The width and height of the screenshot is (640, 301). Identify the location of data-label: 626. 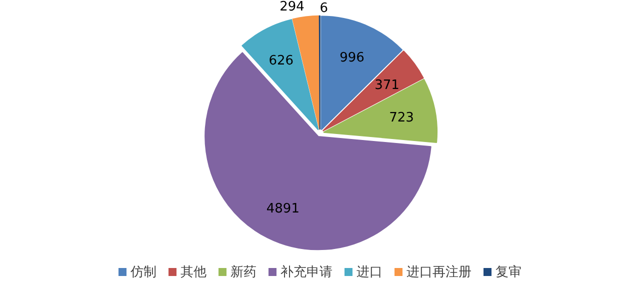
(281, 61).